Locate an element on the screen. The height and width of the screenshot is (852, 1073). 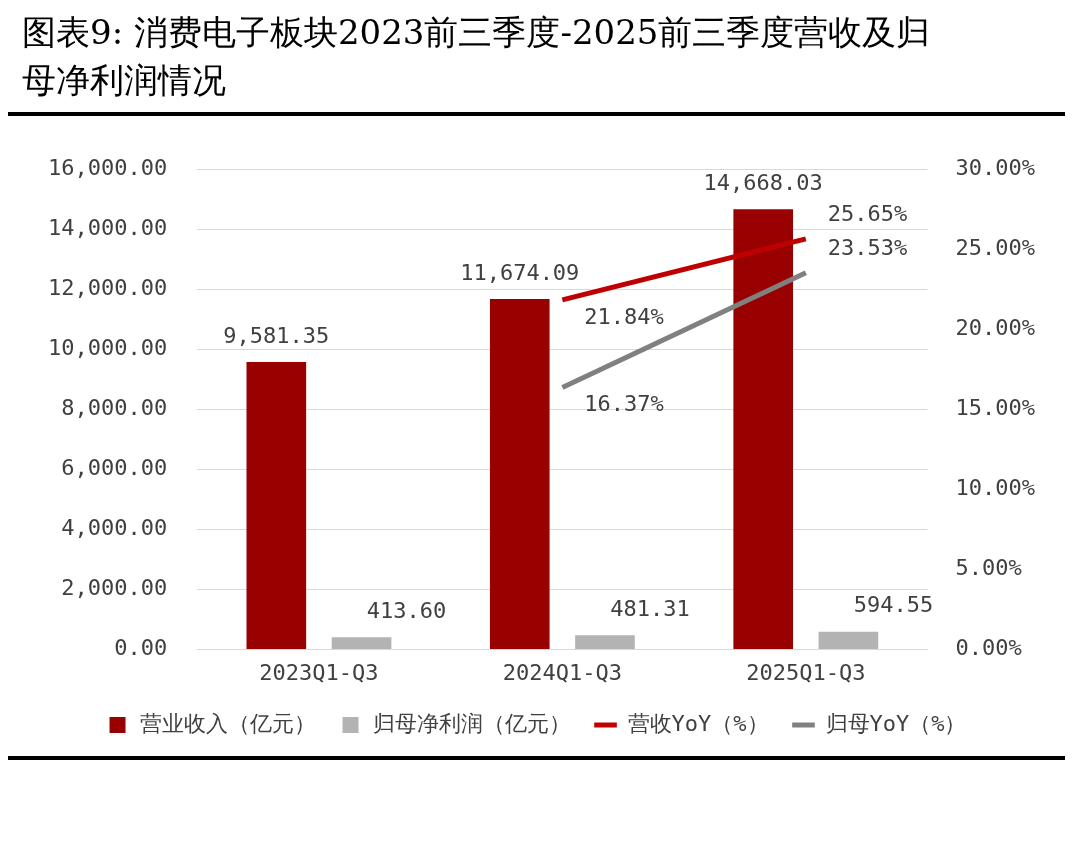
y-tick-label: 12,000.00 is located at coordinates (107, 288).